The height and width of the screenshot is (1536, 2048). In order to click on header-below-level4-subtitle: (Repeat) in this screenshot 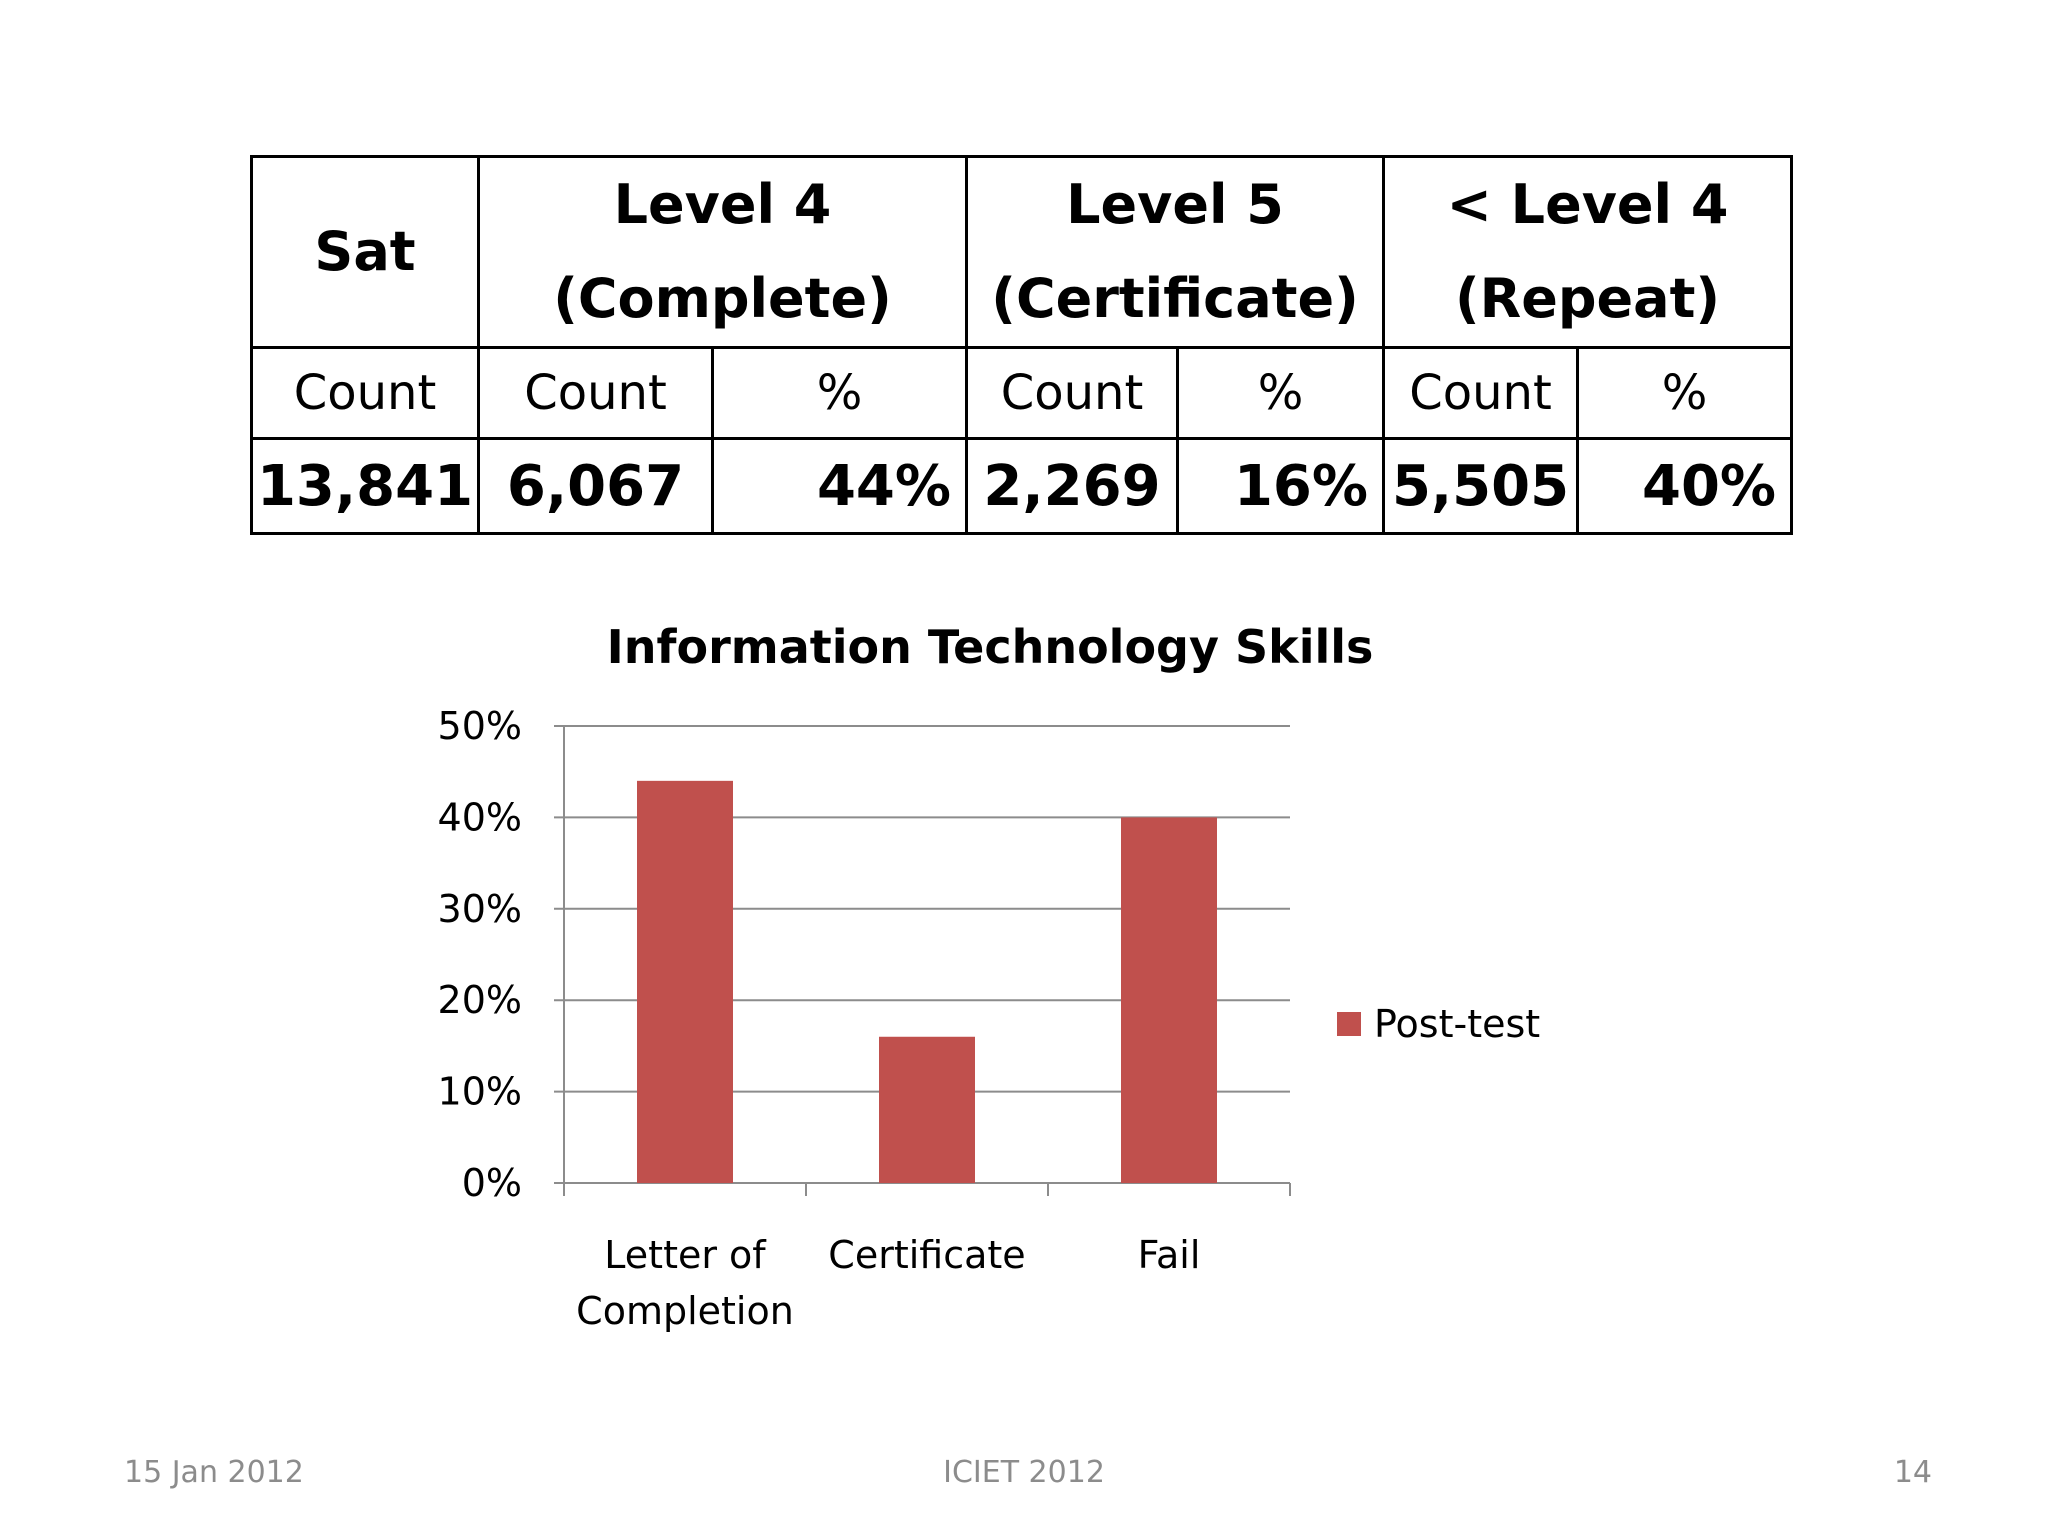, I will do `click(1587, 298)`.